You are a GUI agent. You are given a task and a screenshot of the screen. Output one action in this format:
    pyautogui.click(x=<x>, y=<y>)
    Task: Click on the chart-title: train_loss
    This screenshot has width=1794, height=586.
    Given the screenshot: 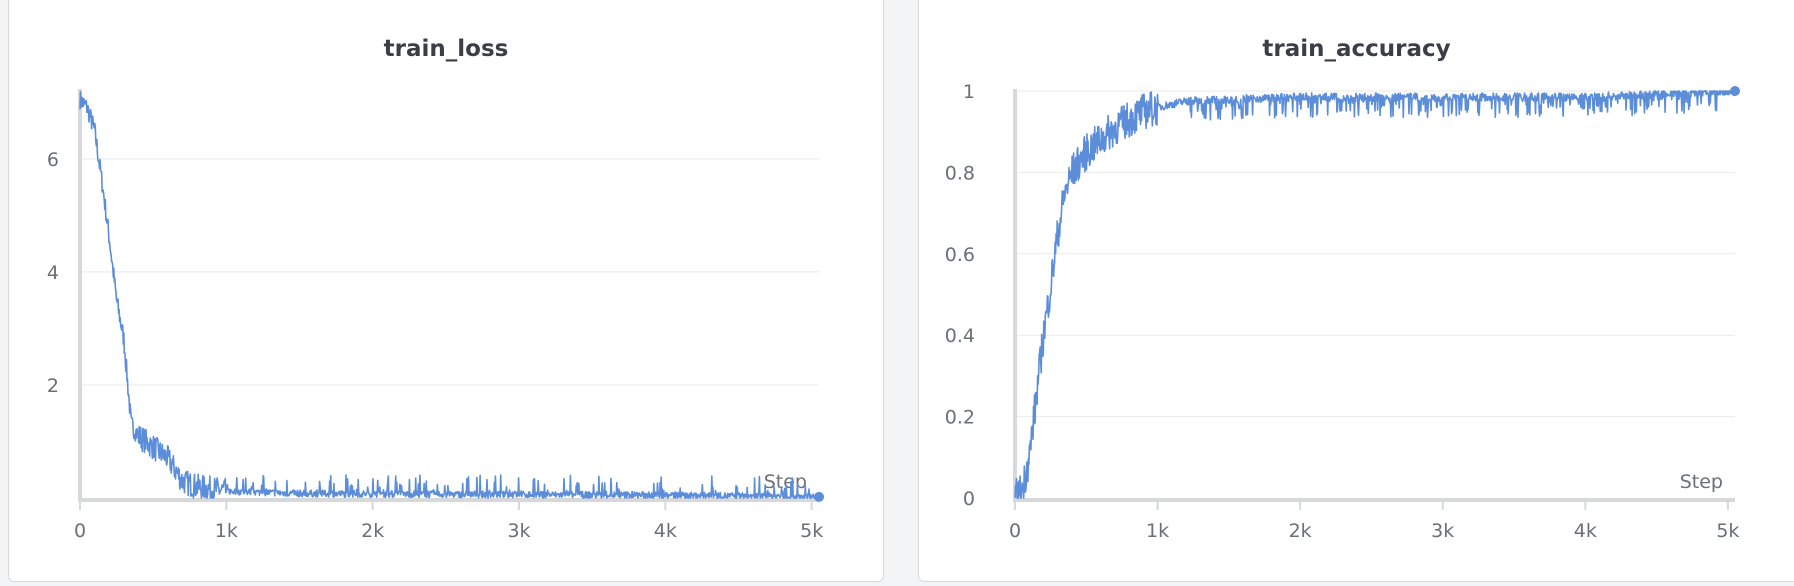 What is the action you would take?
    pyautogui.click(x=446, y=49)
    